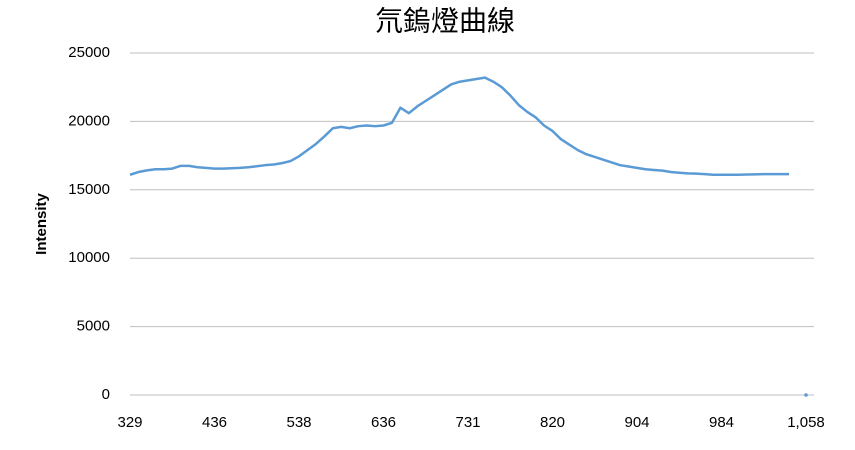 This screenshot has width=855, height=450. Describe the element at coordinates (89, 120) in the screenshot. I see `y-tick-label: 20000` at that location.